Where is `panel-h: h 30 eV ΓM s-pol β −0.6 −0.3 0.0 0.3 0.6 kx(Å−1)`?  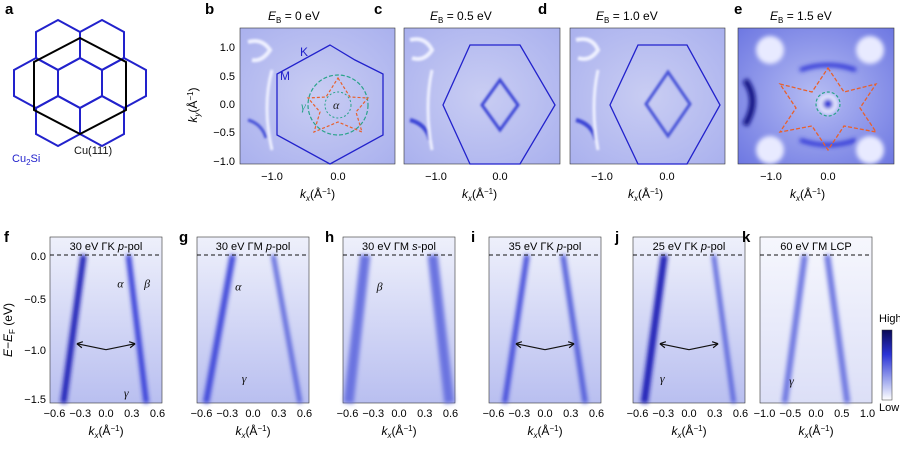
panel-h: h 30 eV ΓM s-pol β −0.6 −0.3 0.0 0.3 0.6 kx(Å−1) is located at coordinates (391, 334).